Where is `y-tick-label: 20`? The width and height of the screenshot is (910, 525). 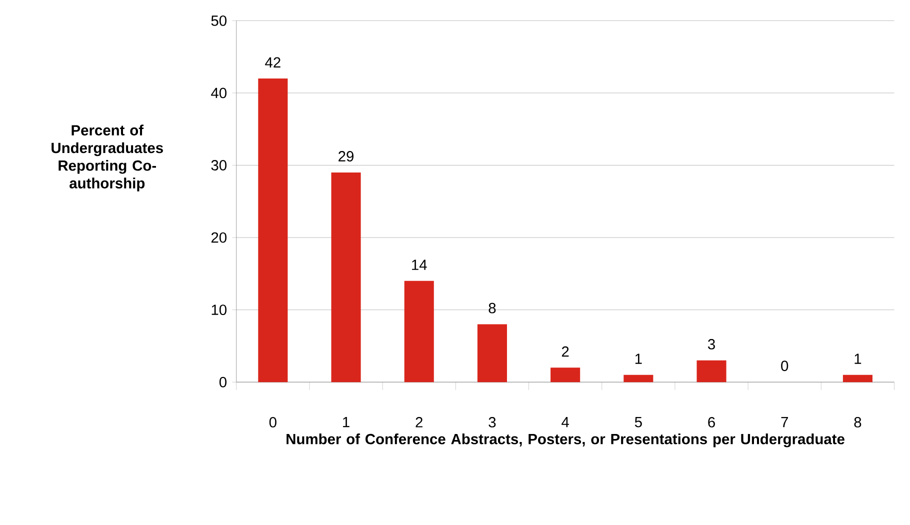 y-tick-label: 20 is located at coordinates (218, 237).